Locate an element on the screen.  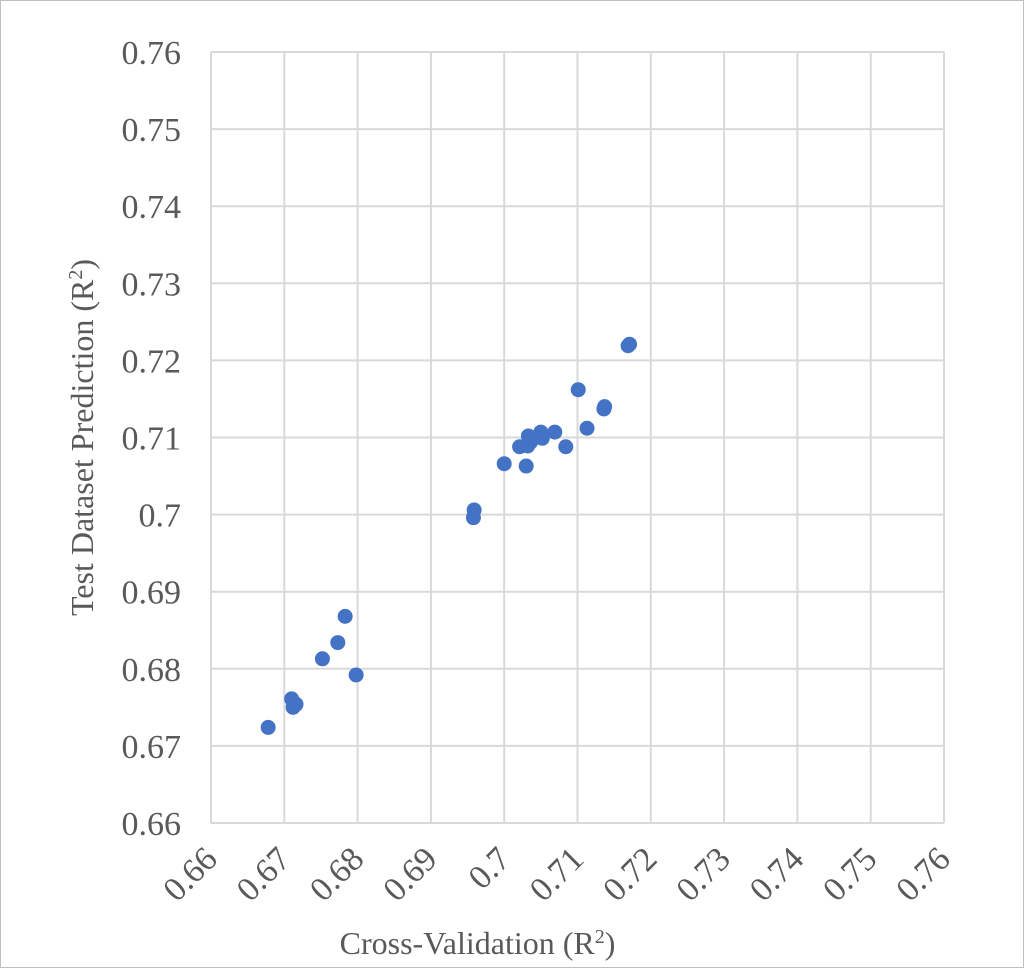
x-axis-title: Cross-Validation (R2) is located at coordinates (478, 943).